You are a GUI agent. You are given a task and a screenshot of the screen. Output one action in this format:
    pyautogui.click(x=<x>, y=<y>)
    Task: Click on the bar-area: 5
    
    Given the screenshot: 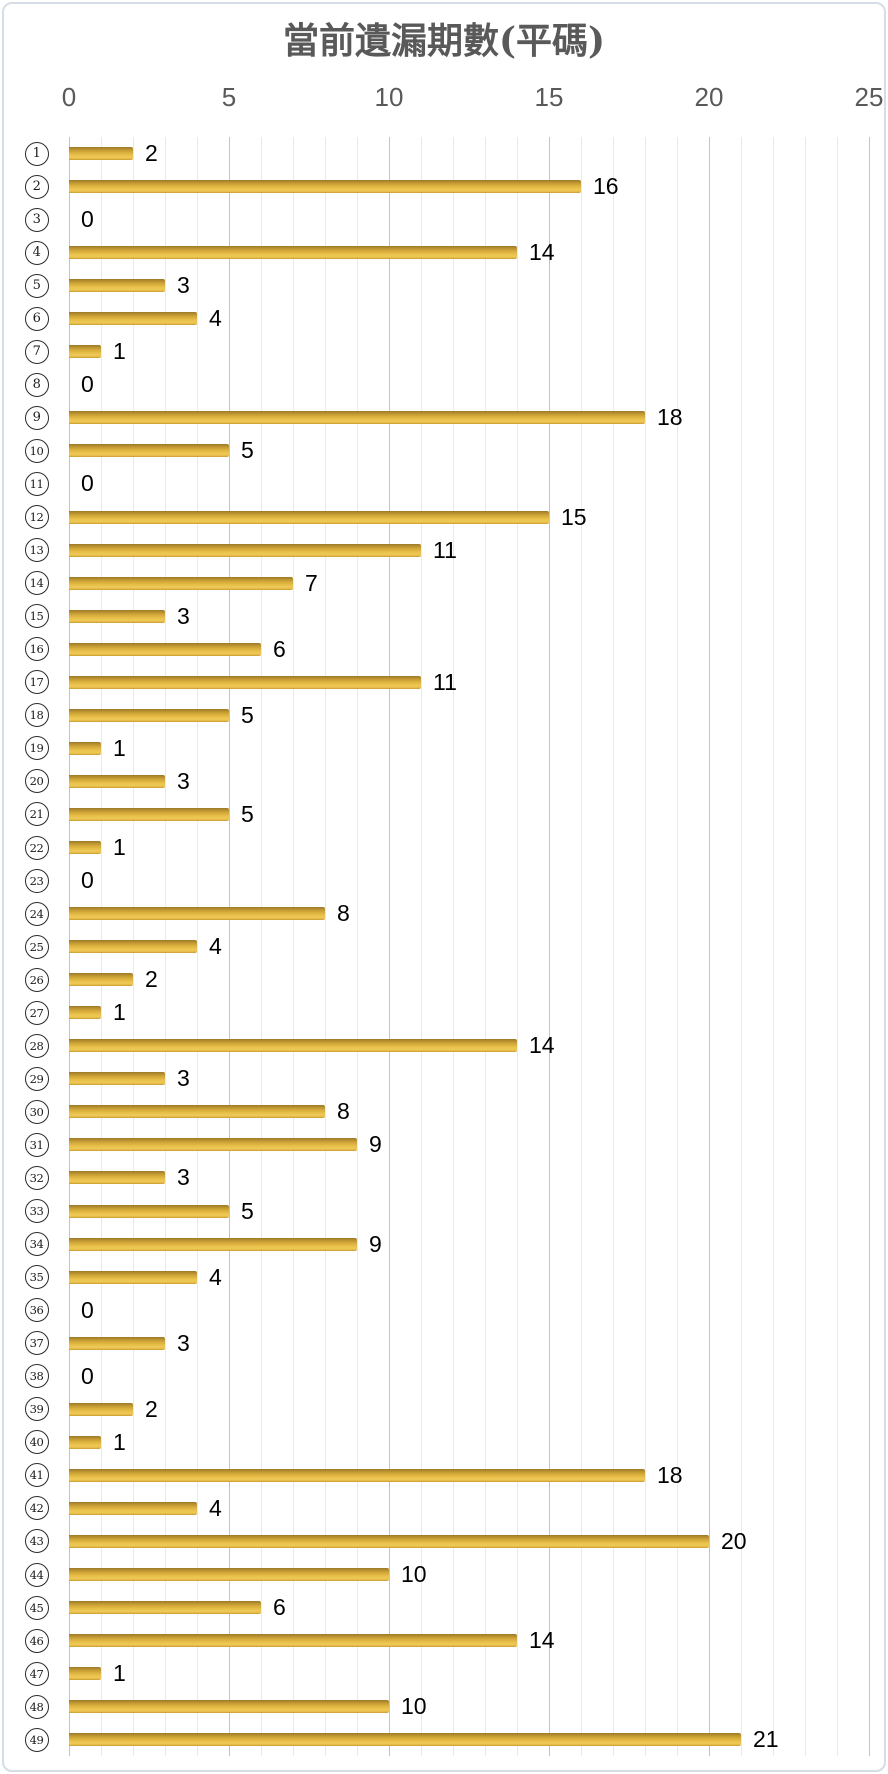 What is the action you would take?
    pyautogui.click(x=476, y=1211)
    